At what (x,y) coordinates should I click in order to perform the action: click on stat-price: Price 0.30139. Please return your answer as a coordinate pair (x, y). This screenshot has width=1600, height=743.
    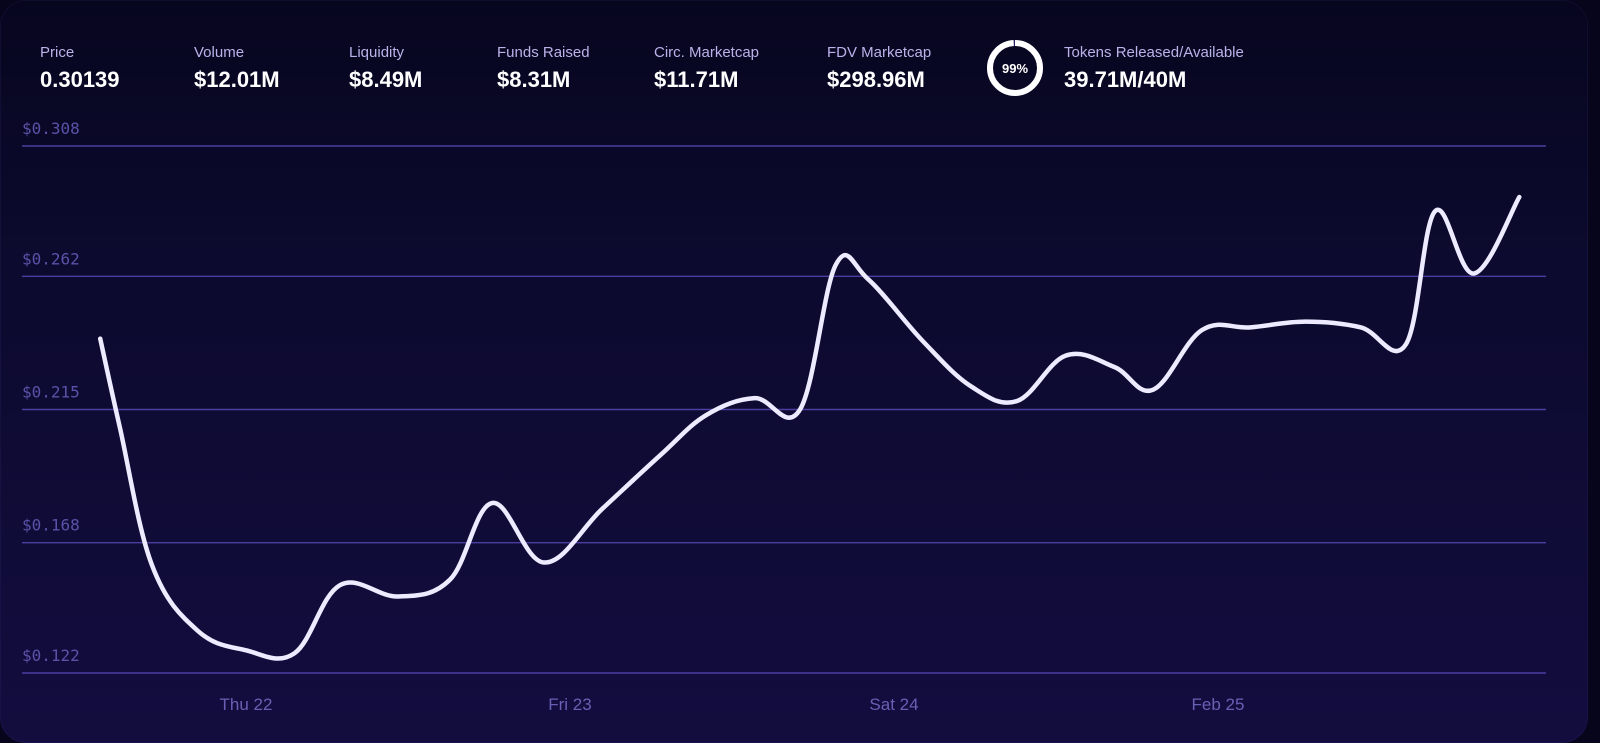
    Looking at the image, I should click on (80, 69).